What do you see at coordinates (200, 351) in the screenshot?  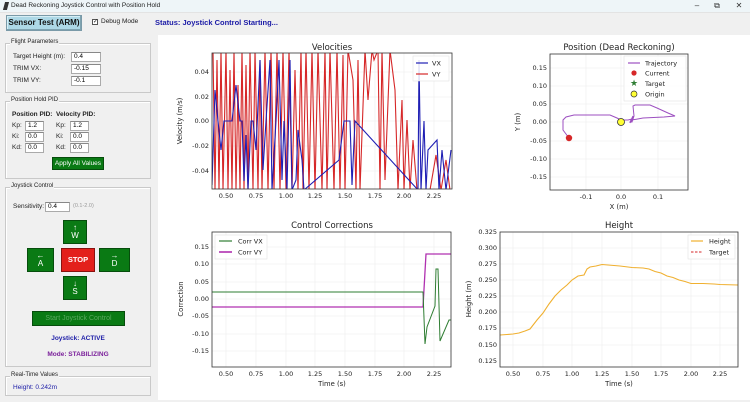 I see `y-tick: -0.15` at bounding box center [200, 351].